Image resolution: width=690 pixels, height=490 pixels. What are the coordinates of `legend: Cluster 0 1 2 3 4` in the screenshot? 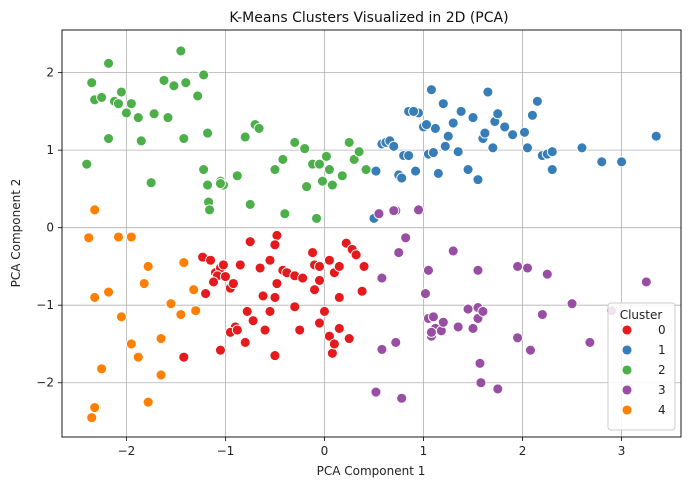 It's located at (641, 366).